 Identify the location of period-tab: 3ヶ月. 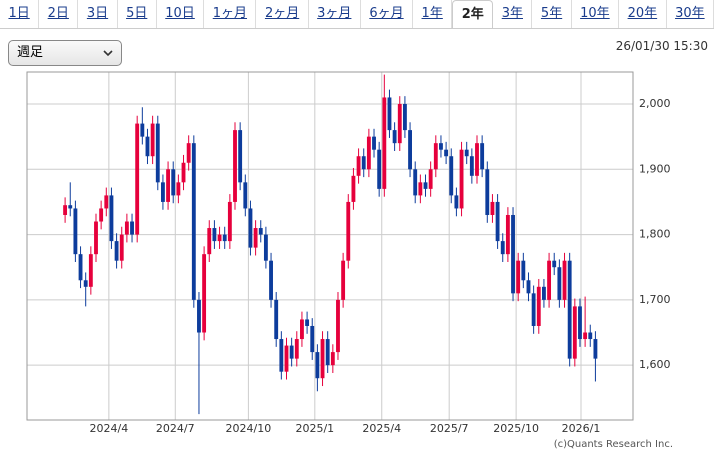
(335, 14).